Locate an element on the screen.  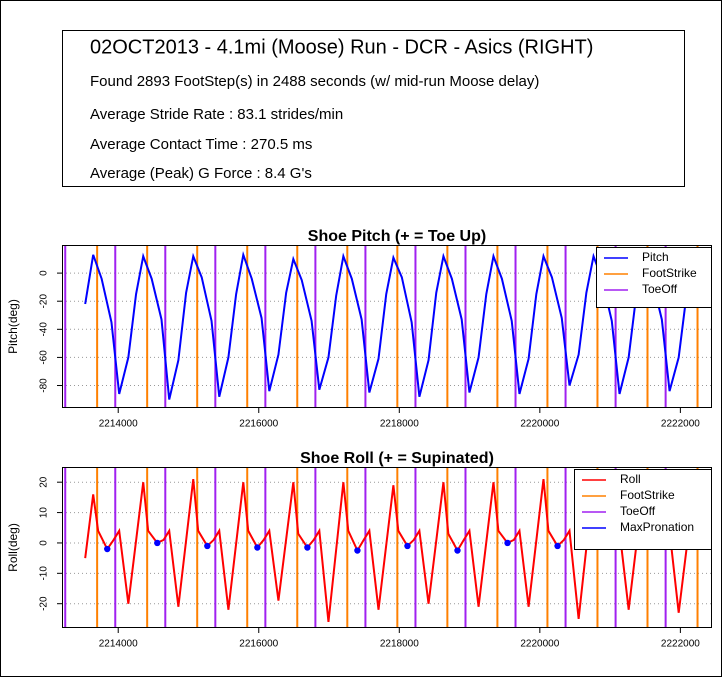
header-line: Average Contact Time : 270.5 ms is located at coordinates (201, 144).